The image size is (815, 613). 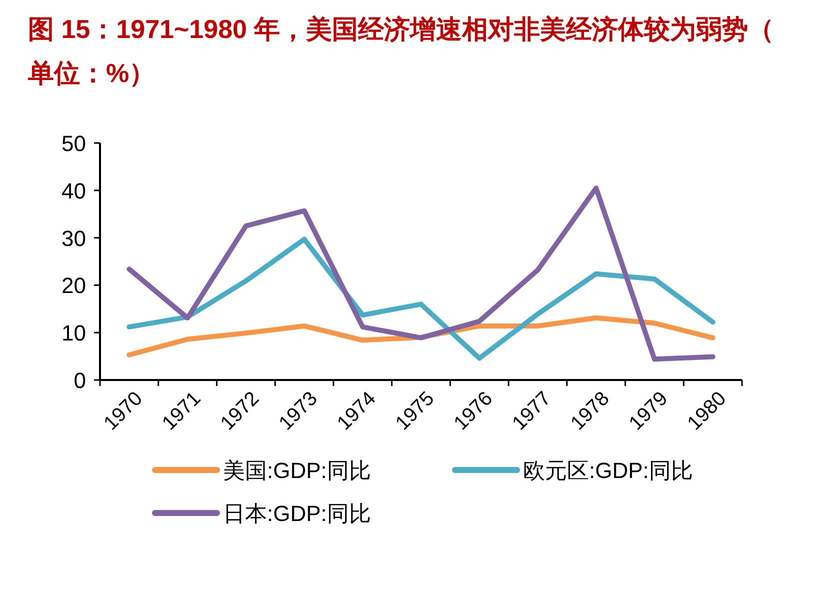 I want to click on y-tick-label: 20, so click(x=74, y=285).